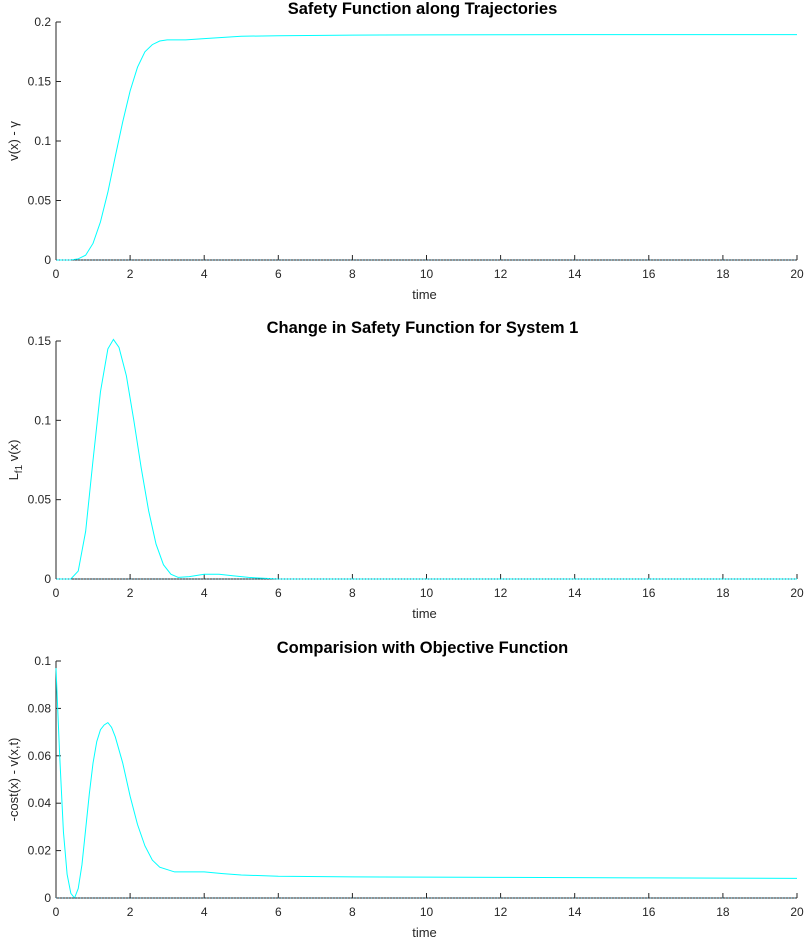 The image size is (805, 938). What do you see at coordinates (19, 468) in the screenshot?
I see `y-axis-label-subscript: f1` at bounding box center [19, 468].